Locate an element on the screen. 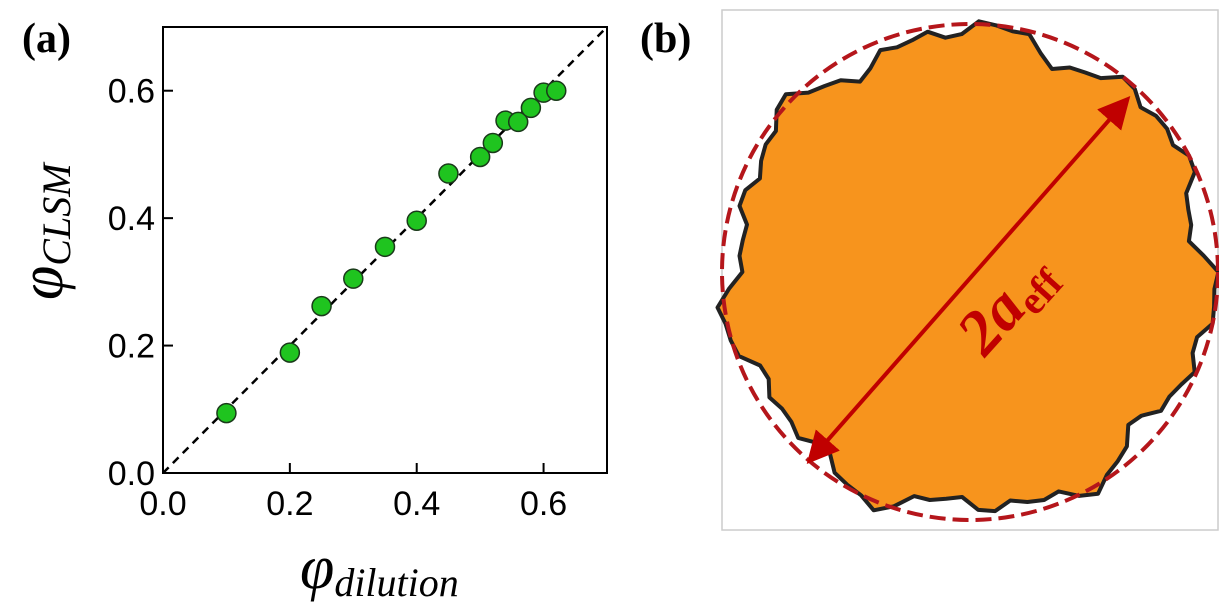 The image size is (1219, 603). y-axis-label: φCLSM is located at coordinates (43, 230).